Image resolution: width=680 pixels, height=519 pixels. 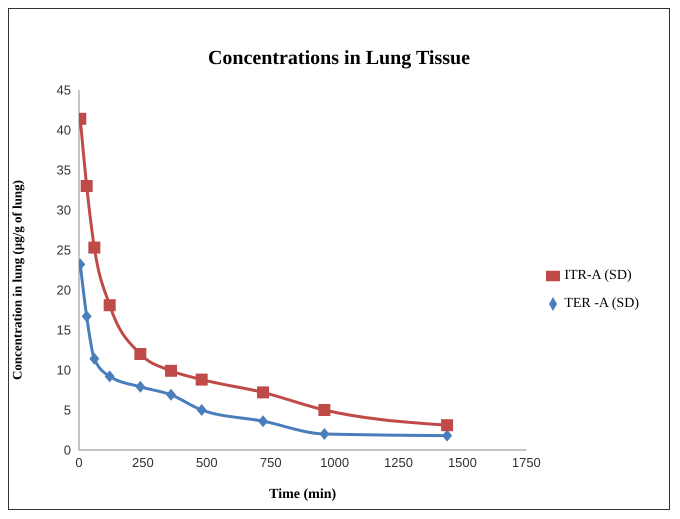 I want to click on y-tick-label: 5, so click(x=67, y=410).